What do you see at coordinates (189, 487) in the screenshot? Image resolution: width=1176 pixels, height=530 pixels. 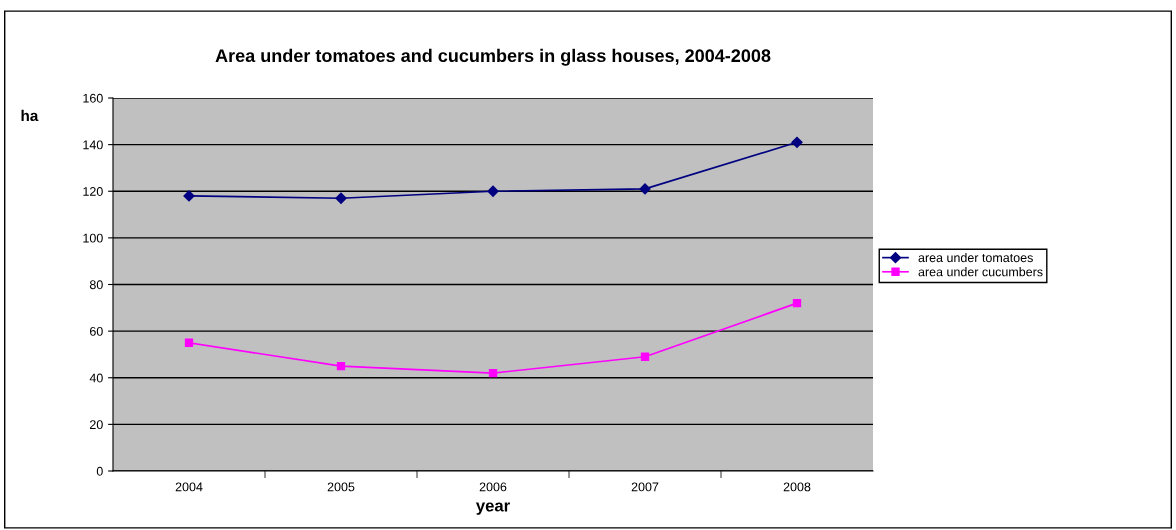 I see `x-tick-label: 2004` at bounding box center [189, 487].